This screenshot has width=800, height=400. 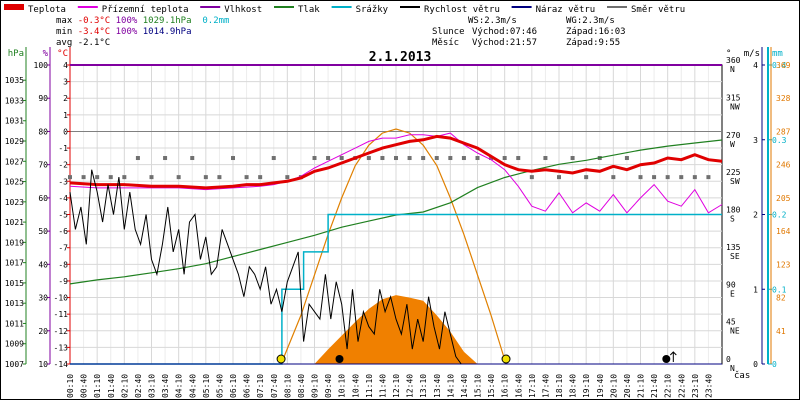 What do you see at coordinates (14, 202) in the screenshot?
I see `press-tick-label: 1023` at bounding box center [14, 202].